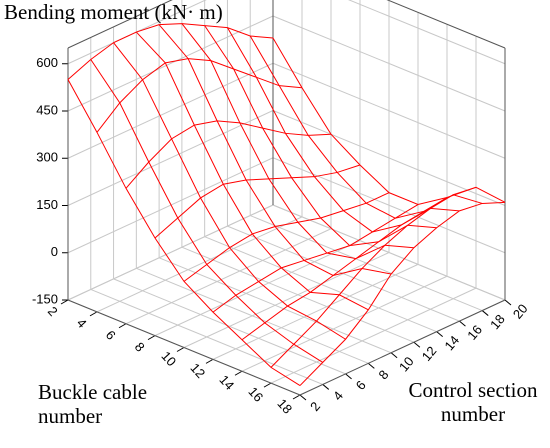 Image resolution: width=550 pixels, height=448 pixels. I want to click on x-tick-label: 6, so click(111, 334).